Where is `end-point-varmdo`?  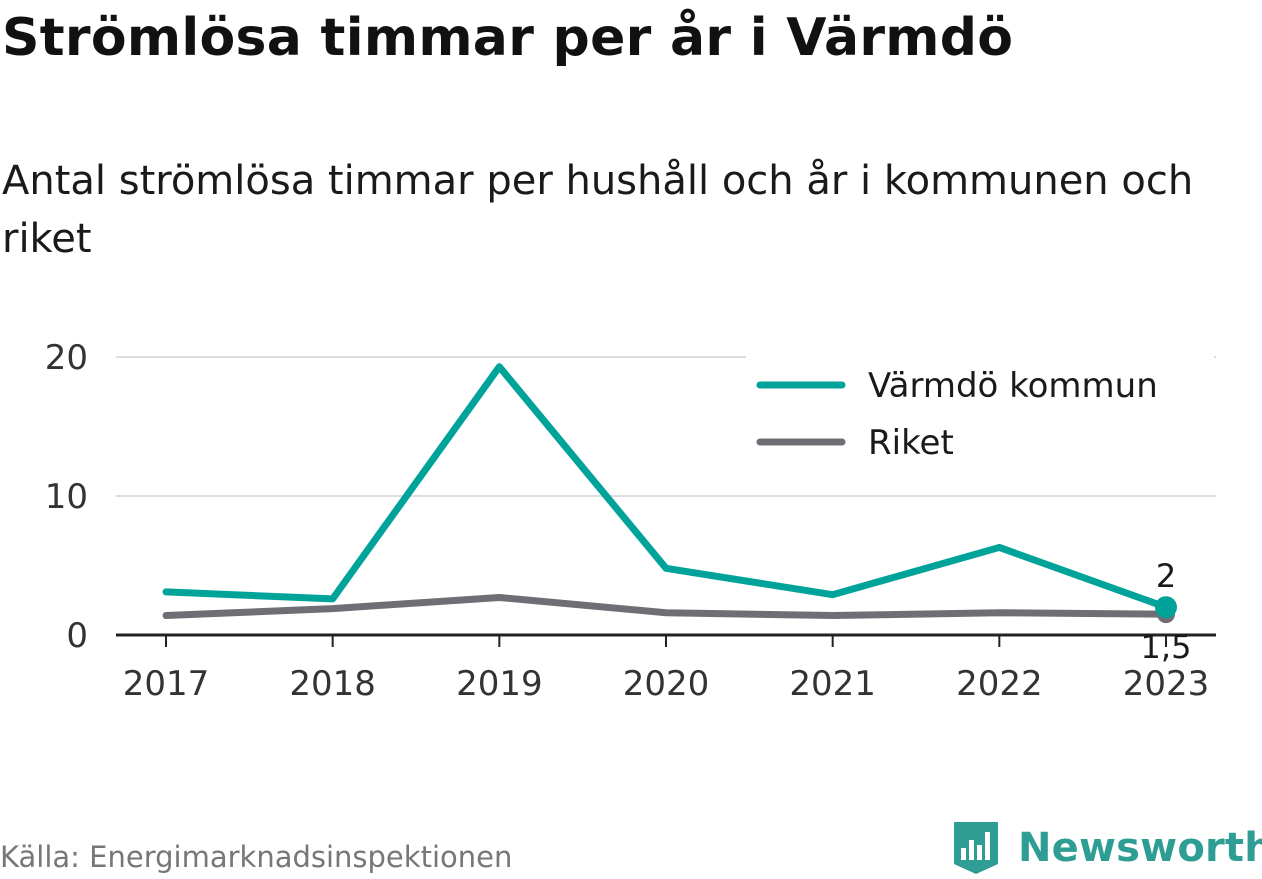
end-point-varmdo is located at coordinates (1166, 607).